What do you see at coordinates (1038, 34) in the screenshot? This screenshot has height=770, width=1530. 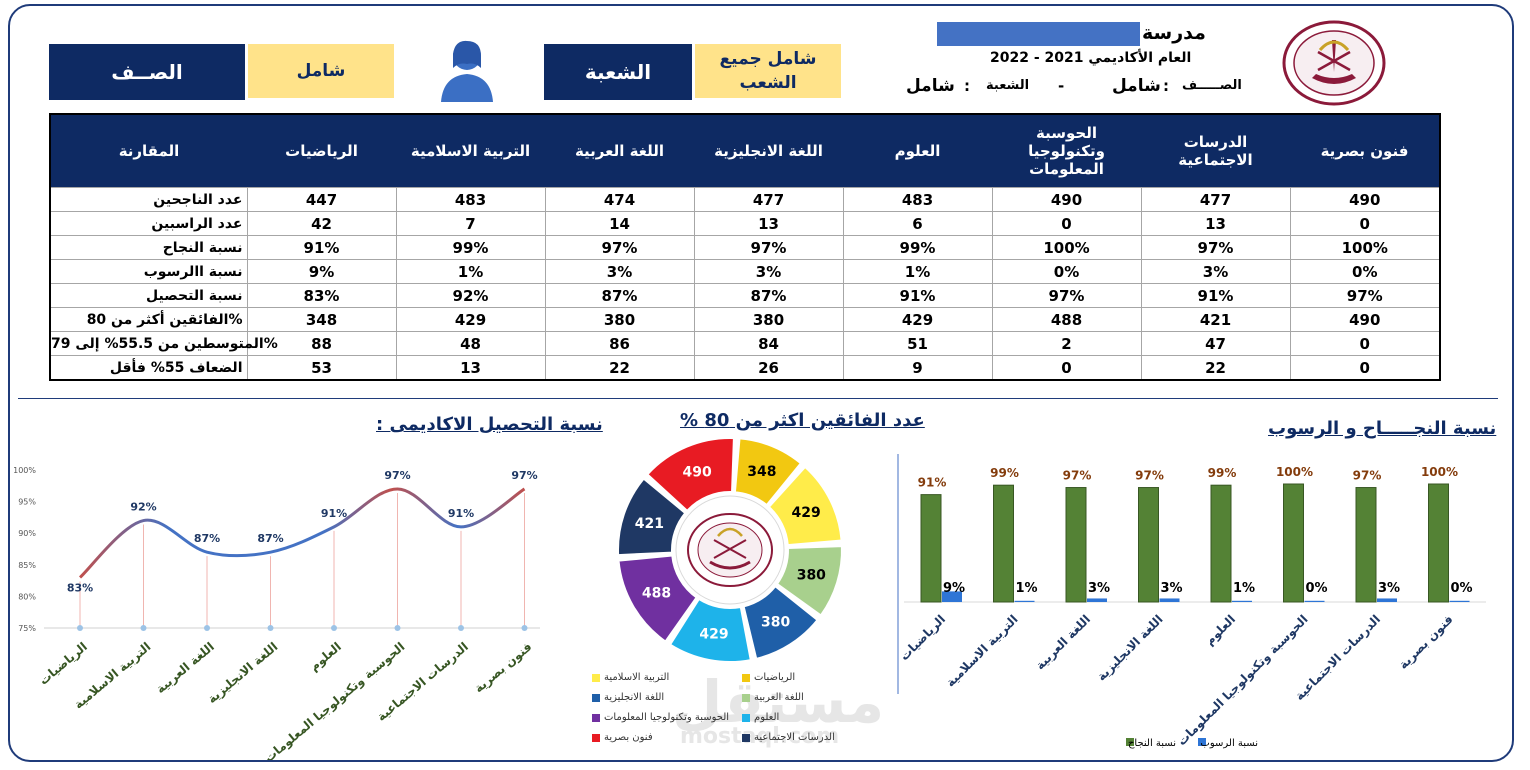 I see `school-name-field` at bounding box center [1038, 34].